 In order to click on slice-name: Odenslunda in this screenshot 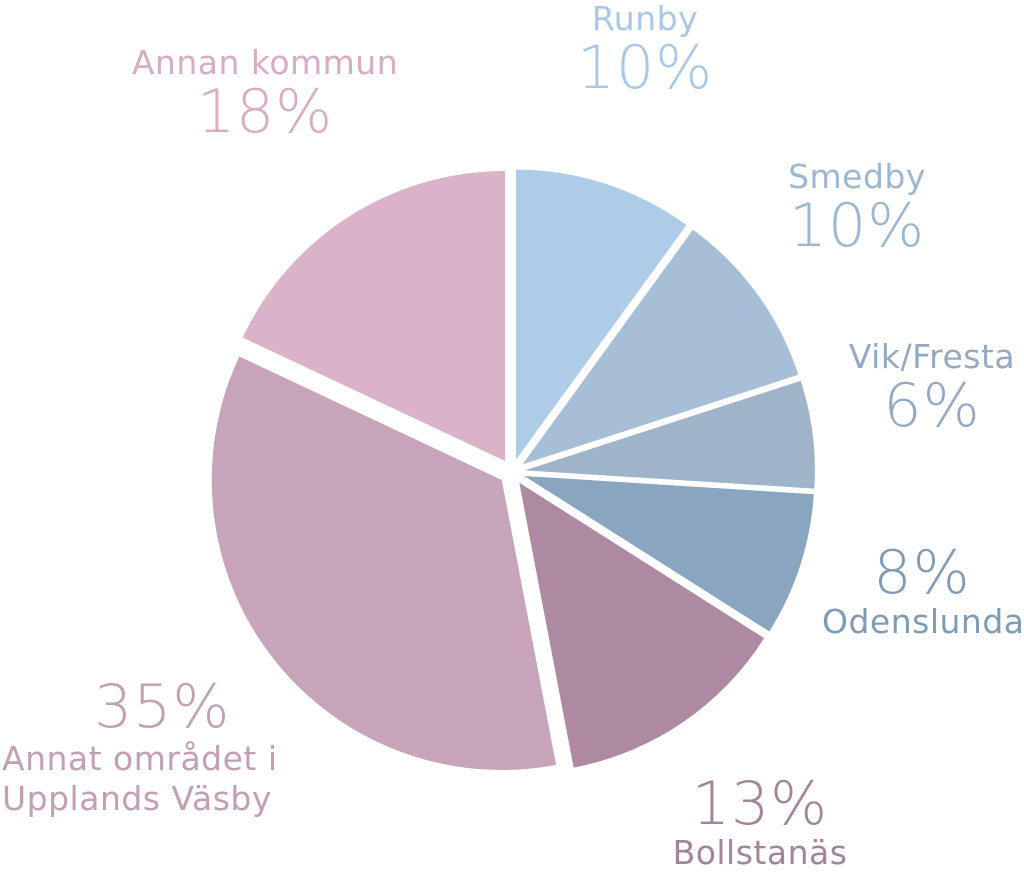, I will do `click(923, 621)`.